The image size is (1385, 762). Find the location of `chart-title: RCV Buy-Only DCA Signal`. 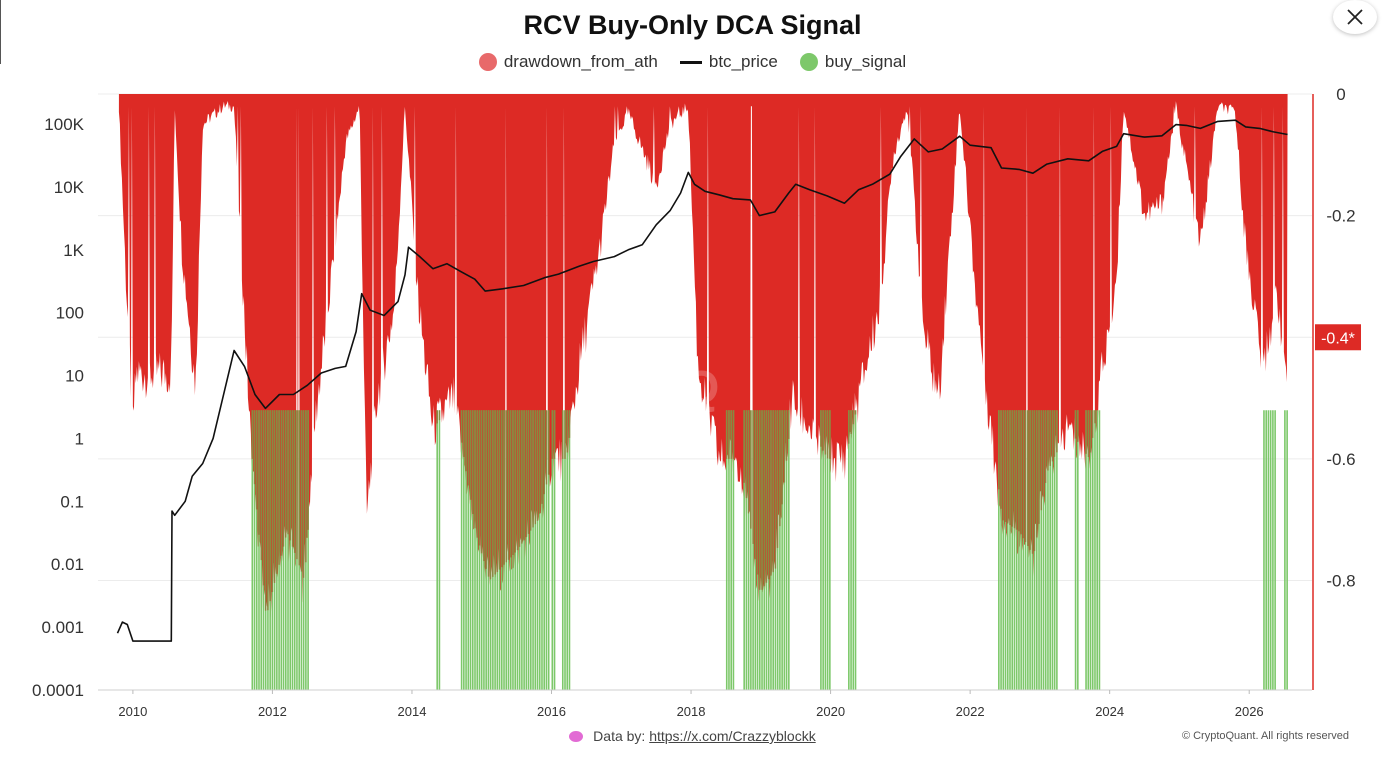

chart-title: RCV Buy-Only DCA Signal is located at coordinates (692, 25).